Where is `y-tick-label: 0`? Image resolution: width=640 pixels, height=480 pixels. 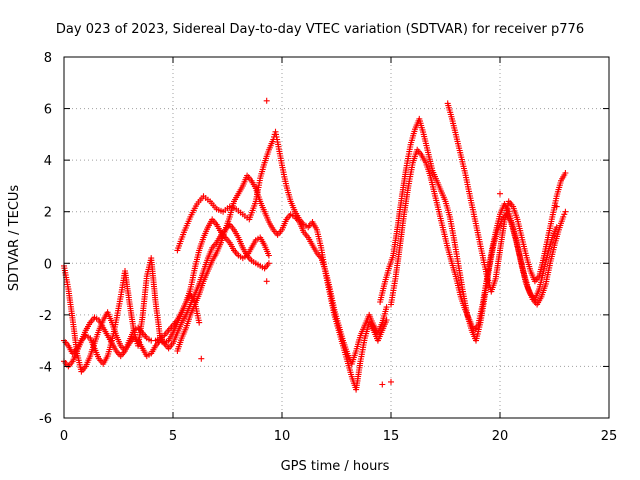 y-tick-label: 0 is located at coordinates (48, 264).